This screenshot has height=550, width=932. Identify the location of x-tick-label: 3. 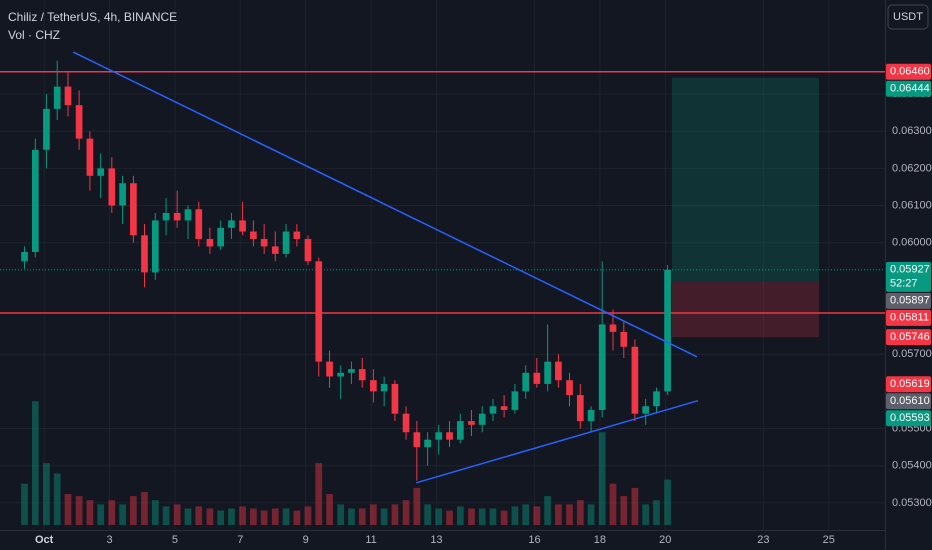
(109, 540).